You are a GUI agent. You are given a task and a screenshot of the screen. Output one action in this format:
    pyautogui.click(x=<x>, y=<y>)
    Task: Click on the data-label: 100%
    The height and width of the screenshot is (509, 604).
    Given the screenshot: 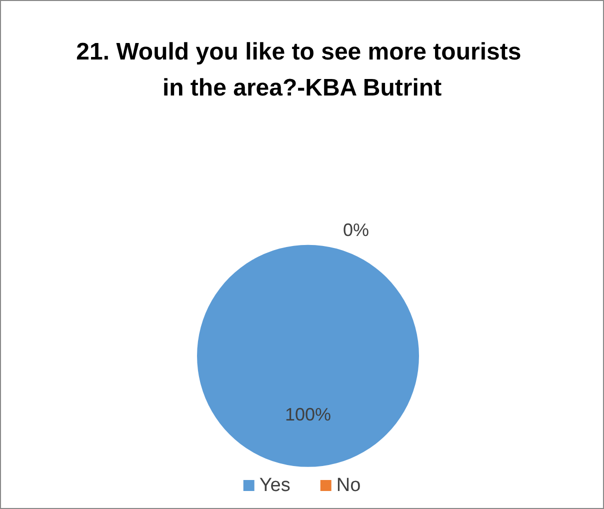 What is the action you would take?
    pyautogui.click(x=308, y=414)
    